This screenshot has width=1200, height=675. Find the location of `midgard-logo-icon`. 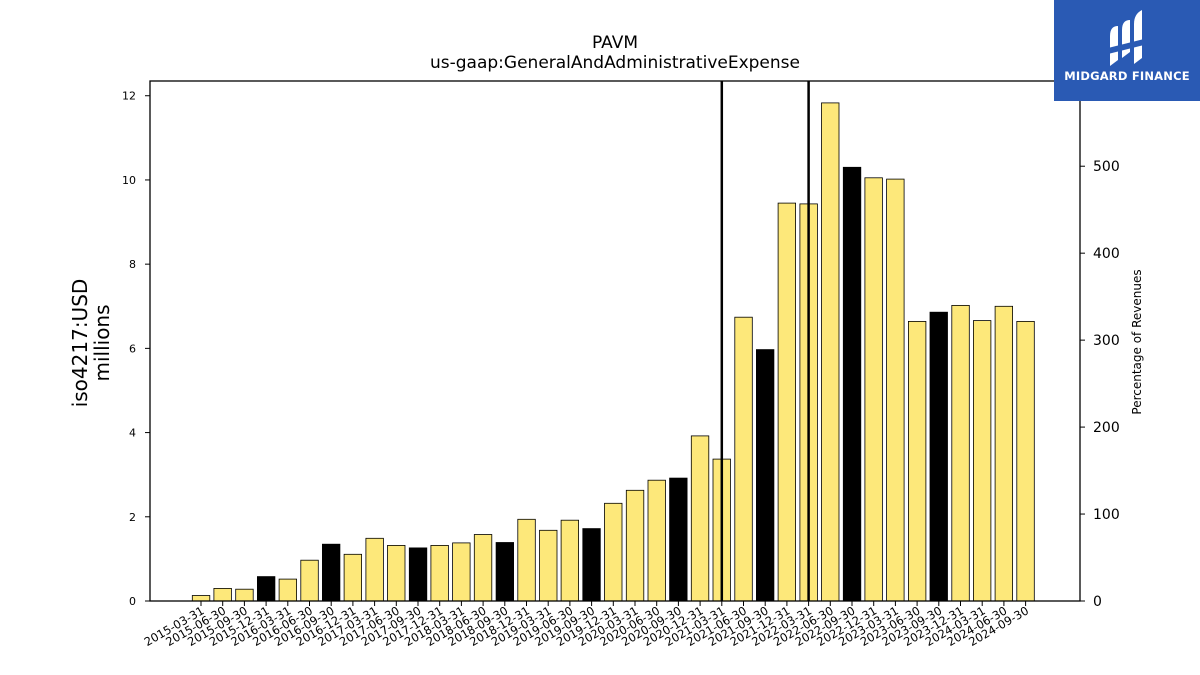

midgard-logo-icon is located at coordinates (1128, 38).